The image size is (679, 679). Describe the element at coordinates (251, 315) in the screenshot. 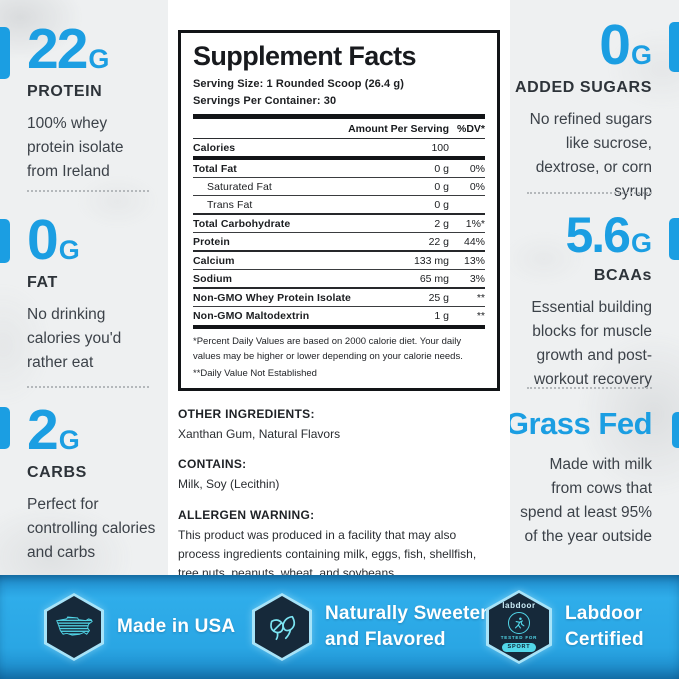

I see `nutrient-name: Non-GMO Maltodextrin` at that location.